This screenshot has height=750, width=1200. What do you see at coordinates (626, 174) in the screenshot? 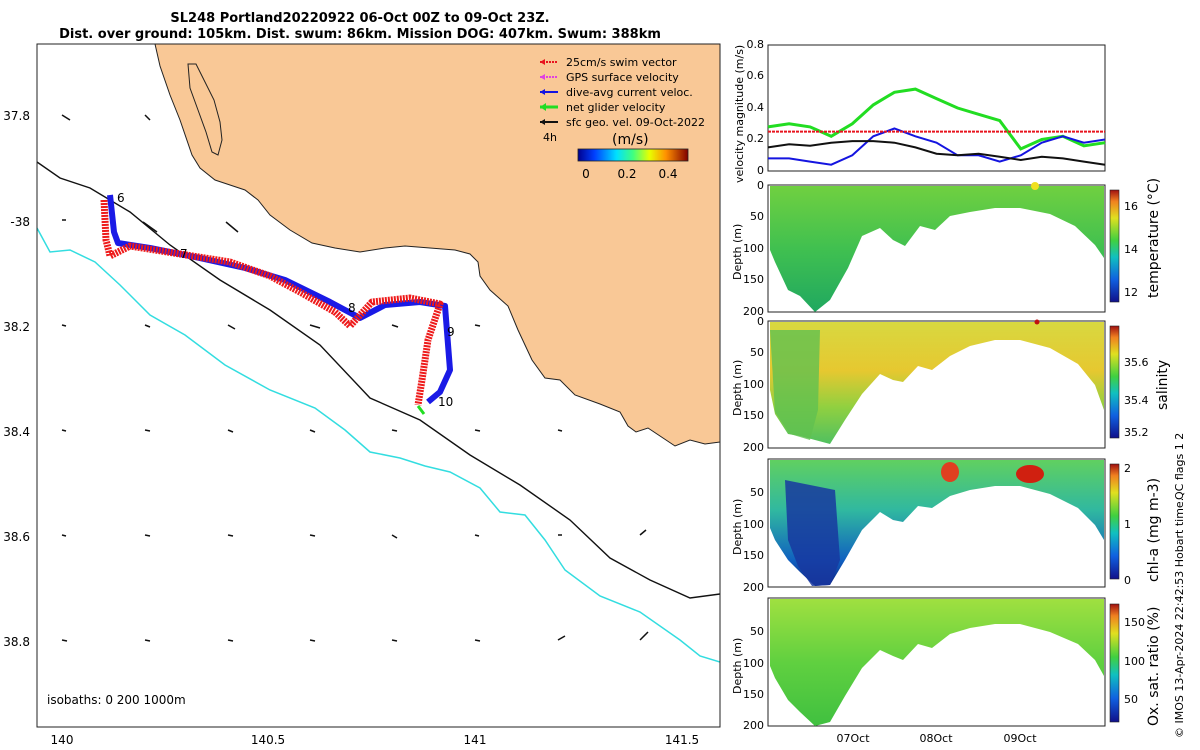
I see `colorbar-tick: 0.2` at bounding box center [626, 174].